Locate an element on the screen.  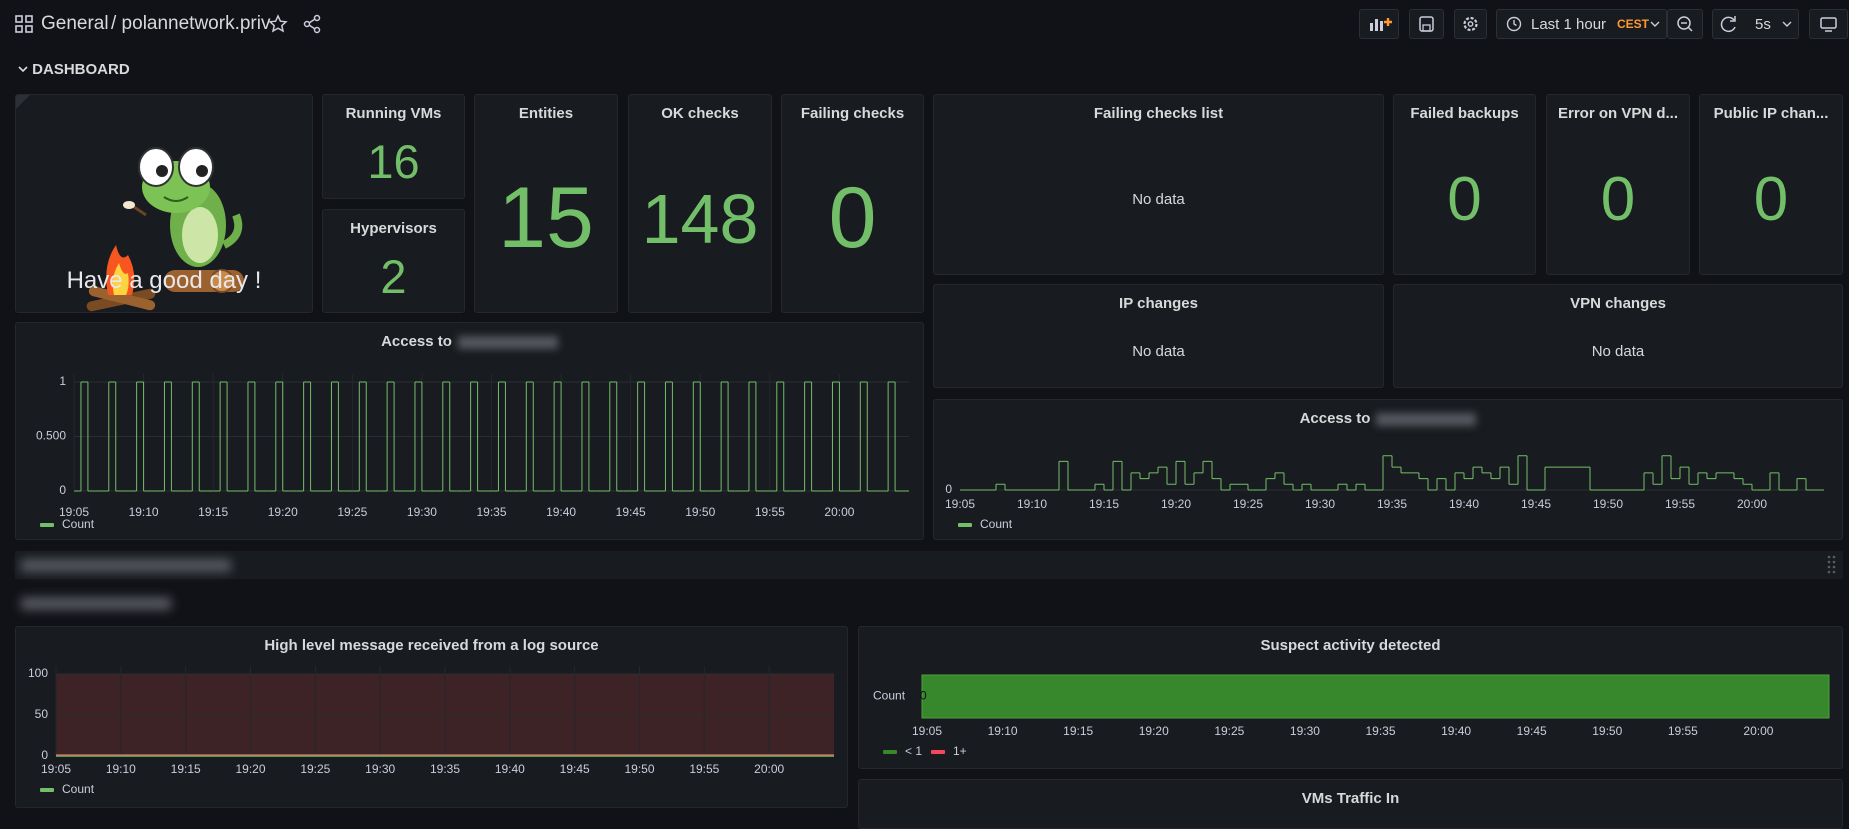
stat-panel: Entities 15 is located at coordinates (546, 203).